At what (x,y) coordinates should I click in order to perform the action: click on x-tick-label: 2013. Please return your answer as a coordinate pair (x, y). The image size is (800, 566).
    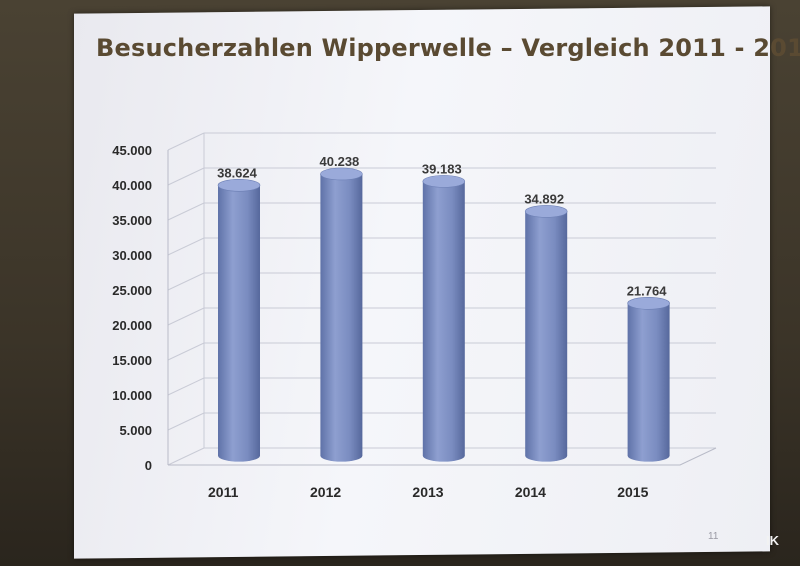
    Looking at the image, I should click on (427, 492).